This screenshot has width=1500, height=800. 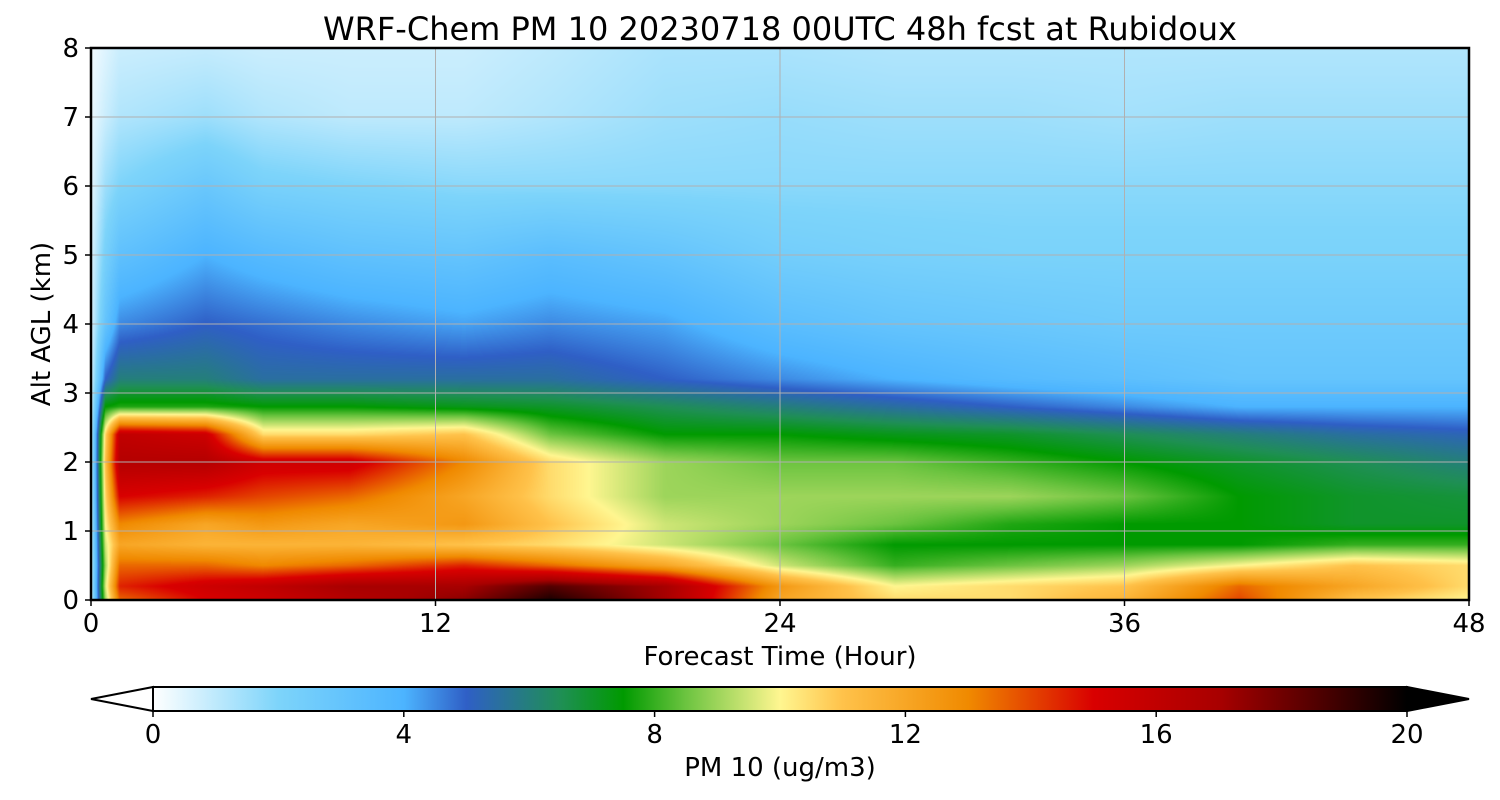 What do you see at coordinates (70, 532) in the screenshot?
I see `y-tick-label: 1` at bounding box center [70, 532].